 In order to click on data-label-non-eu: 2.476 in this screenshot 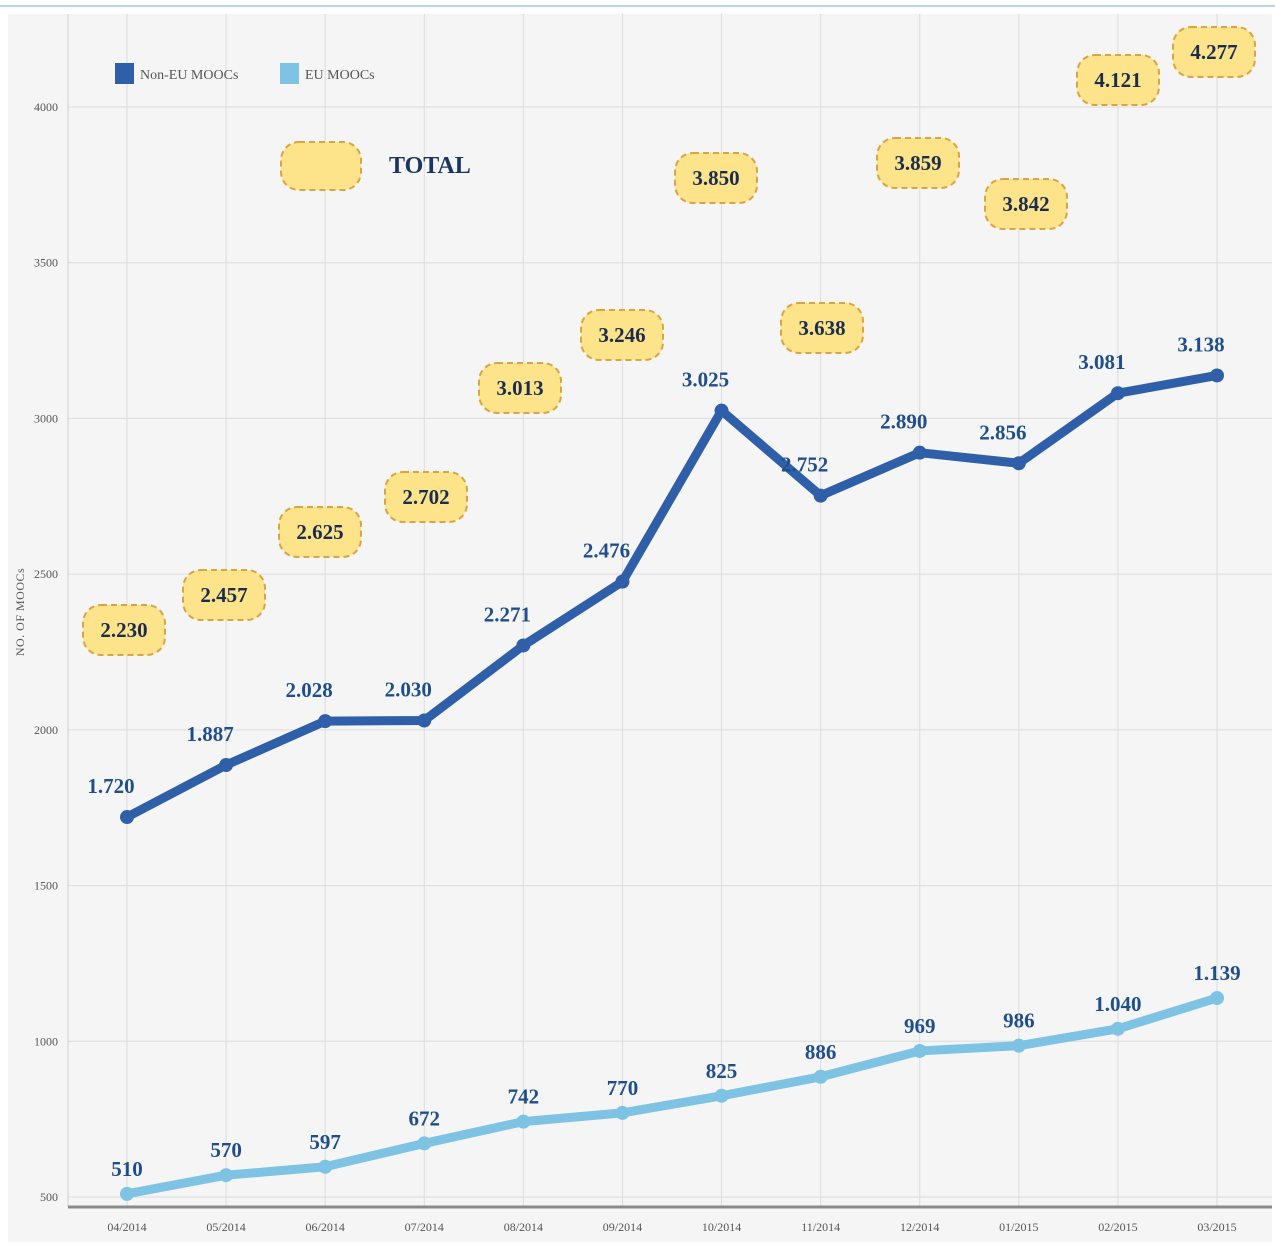, I will do `click(606, 551)`.